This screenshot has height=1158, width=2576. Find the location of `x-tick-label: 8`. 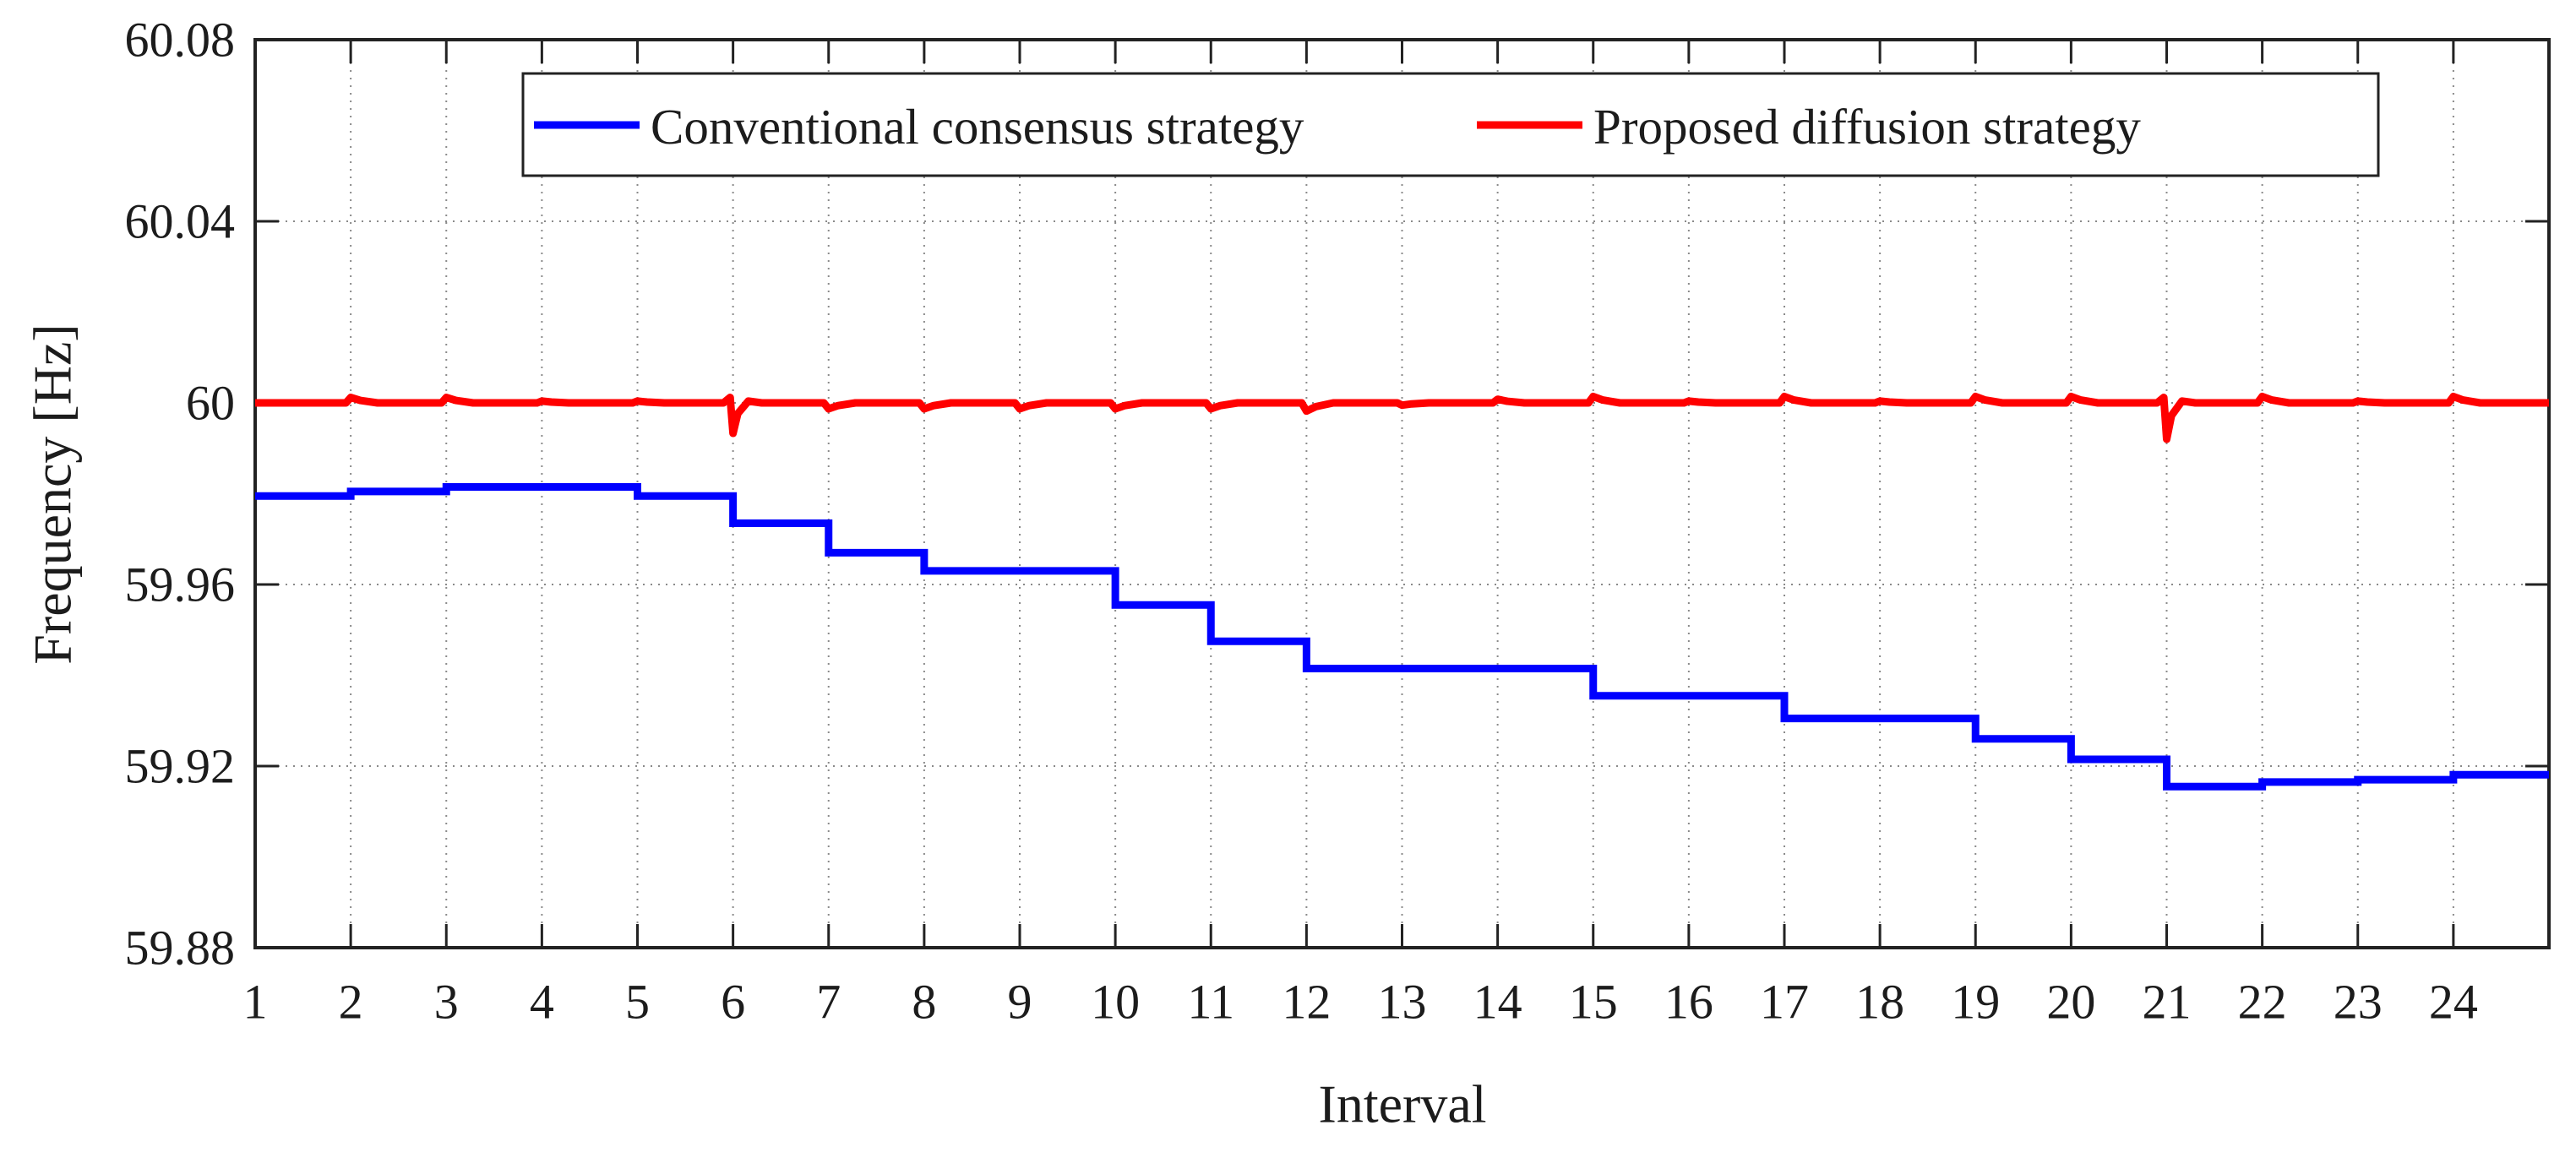

x-tick-label: 8 is located at coordinates (924, 1002).